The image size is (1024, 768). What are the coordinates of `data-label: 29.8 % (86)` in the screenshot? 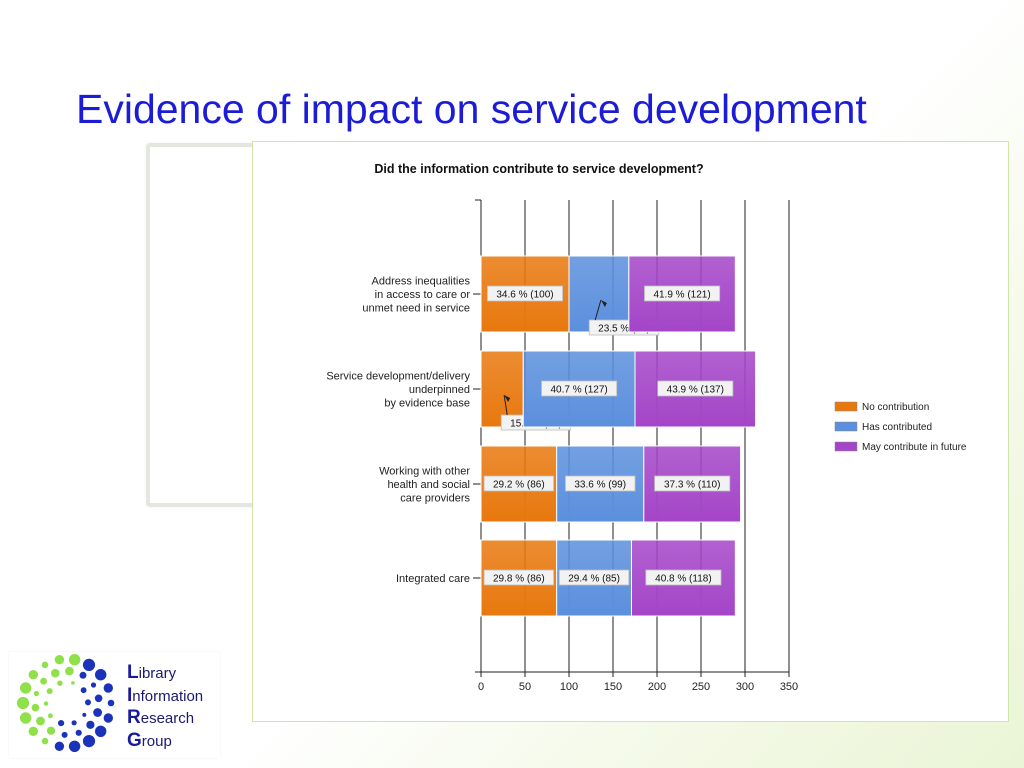 It's located at (519, 579).